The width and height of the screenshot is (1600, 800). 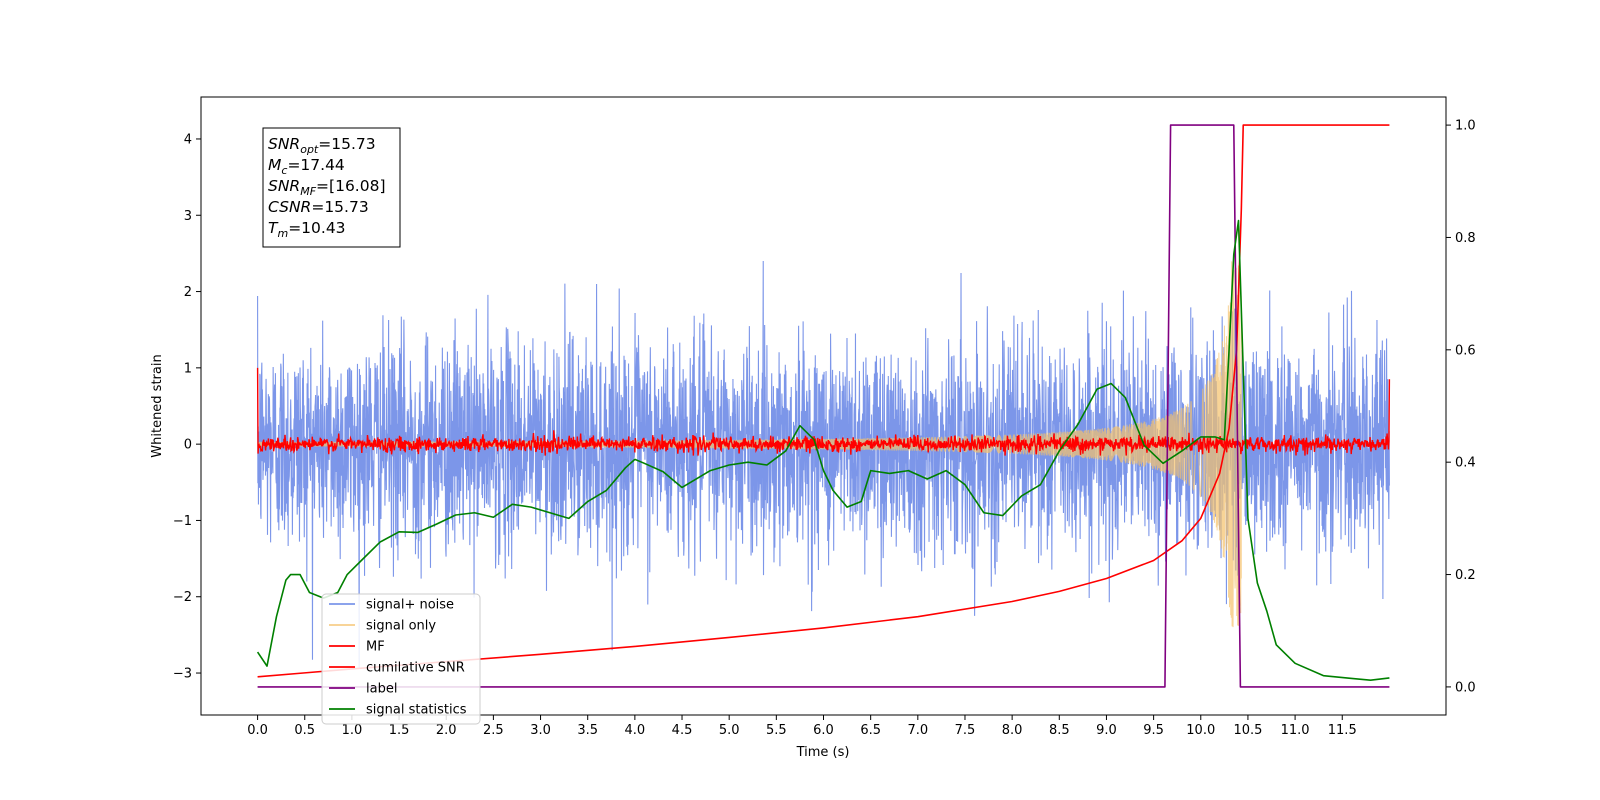 What do you see at coordinates (587, 730) in the screenshot?
I see `x-tick-label: 3.5` at bounding box center [587, 730].